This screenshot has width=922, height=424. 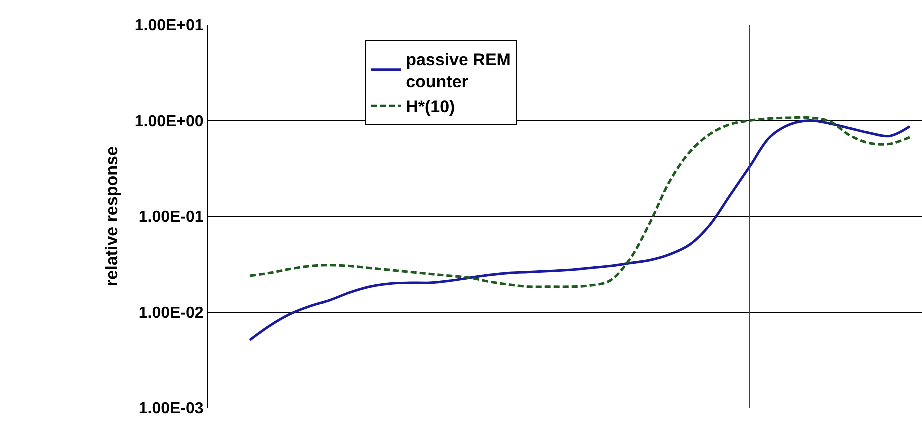 What do you see at coordinates (458, 71) in the screenshot?
I see `legend-label: passive REM counter` at bounding box center [458, 71].